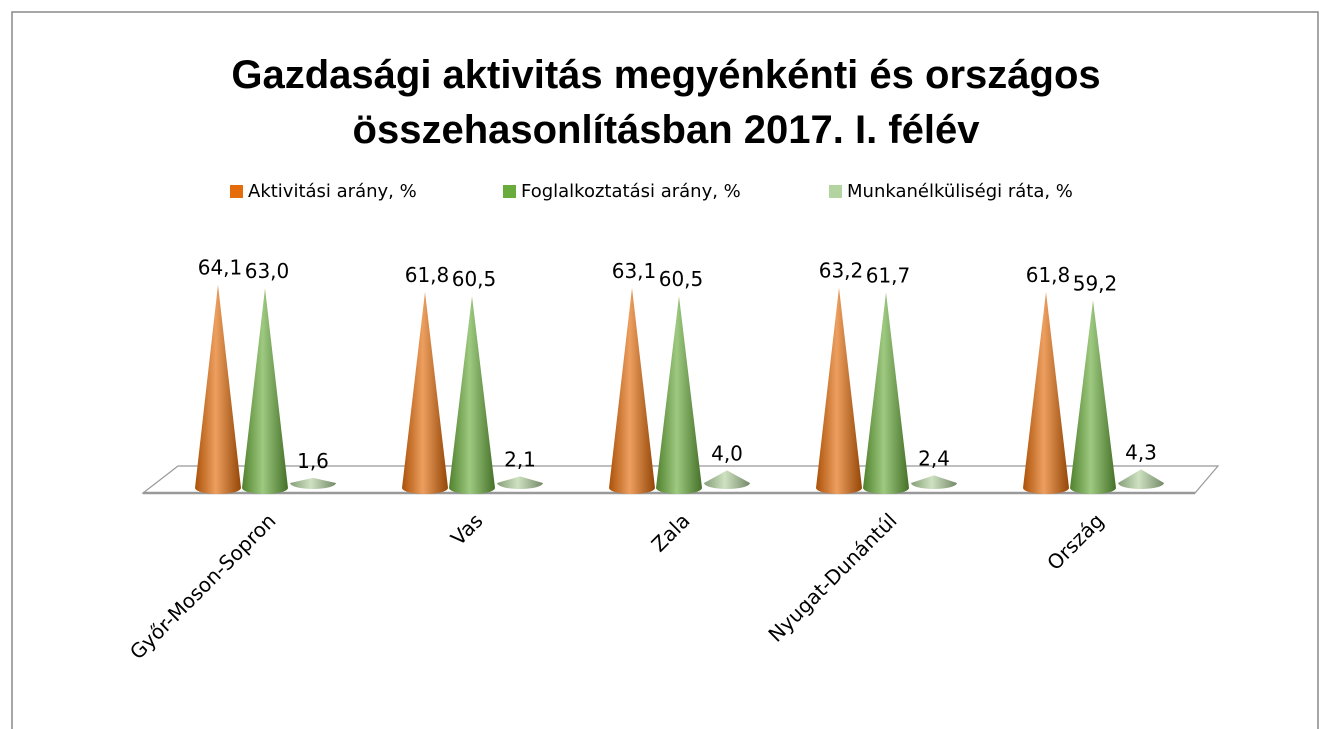 Image resolution: width=1332 pixels, height=729 pixels. What do you see at coordinates (1095, 283) in the screenshot?
I see `value-label: 59,2` at bounding box center [1095, 283].